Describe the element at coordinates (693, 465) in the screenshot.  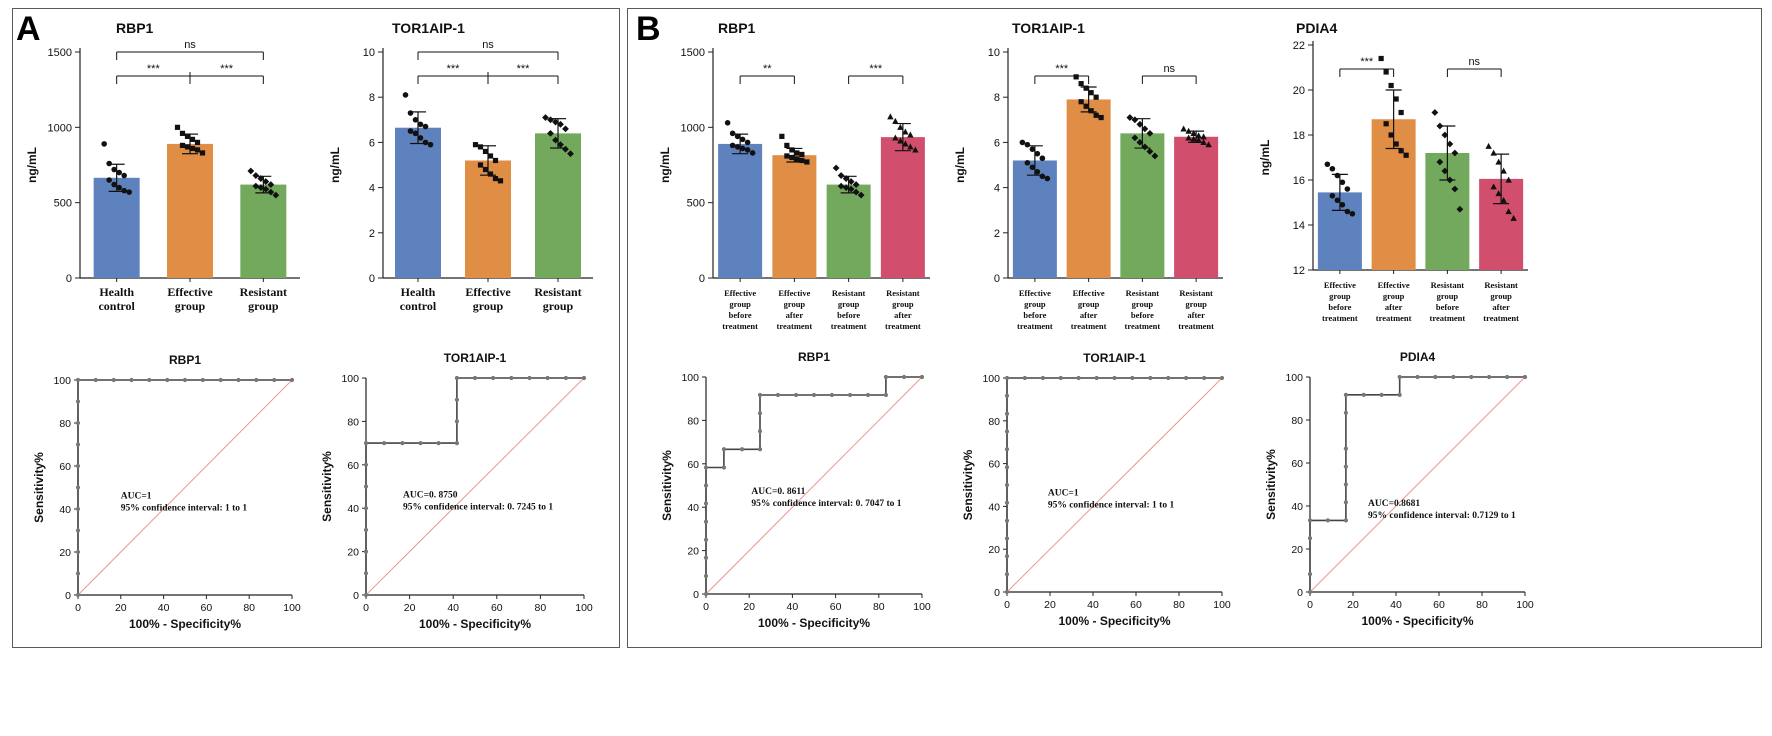
I see `y-tick-label: 60` at that location.